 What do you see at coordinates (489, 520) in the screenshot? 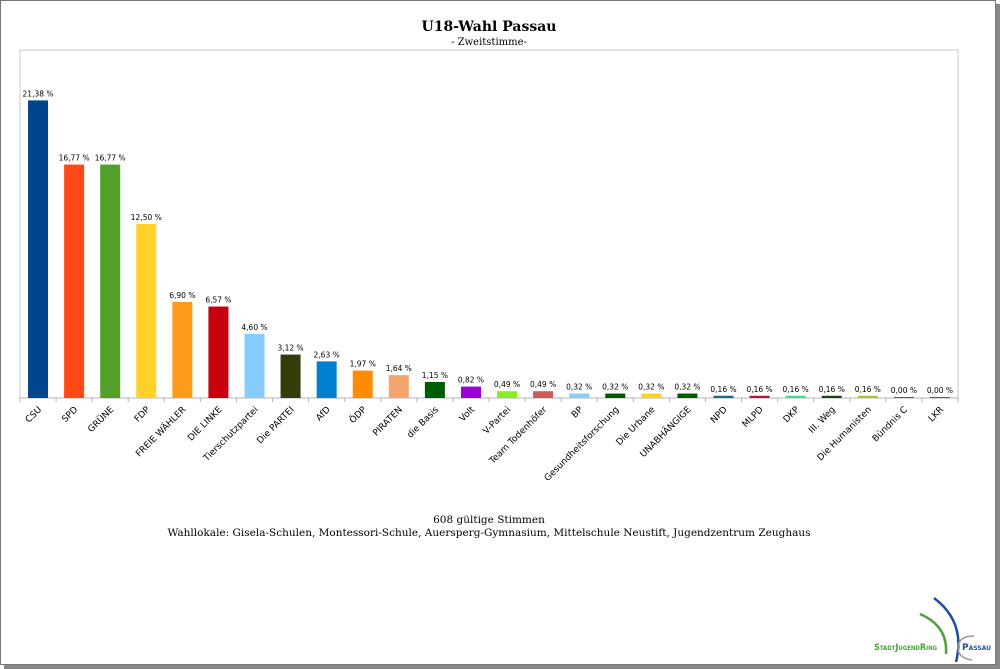
I see `footnote-valid-votes: 608 gültige Stimmen` at bounding box center [489, 520].